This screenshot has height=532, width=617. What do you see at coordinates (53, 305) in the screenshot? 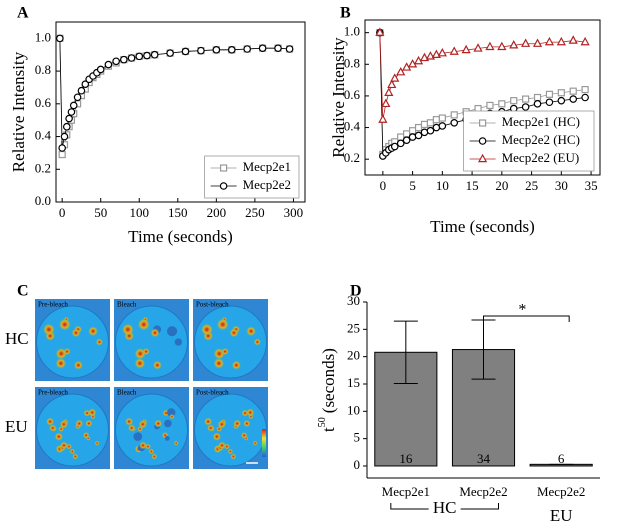
I see `image-caption: Pre-bleach` at bounding box center [53, 305].